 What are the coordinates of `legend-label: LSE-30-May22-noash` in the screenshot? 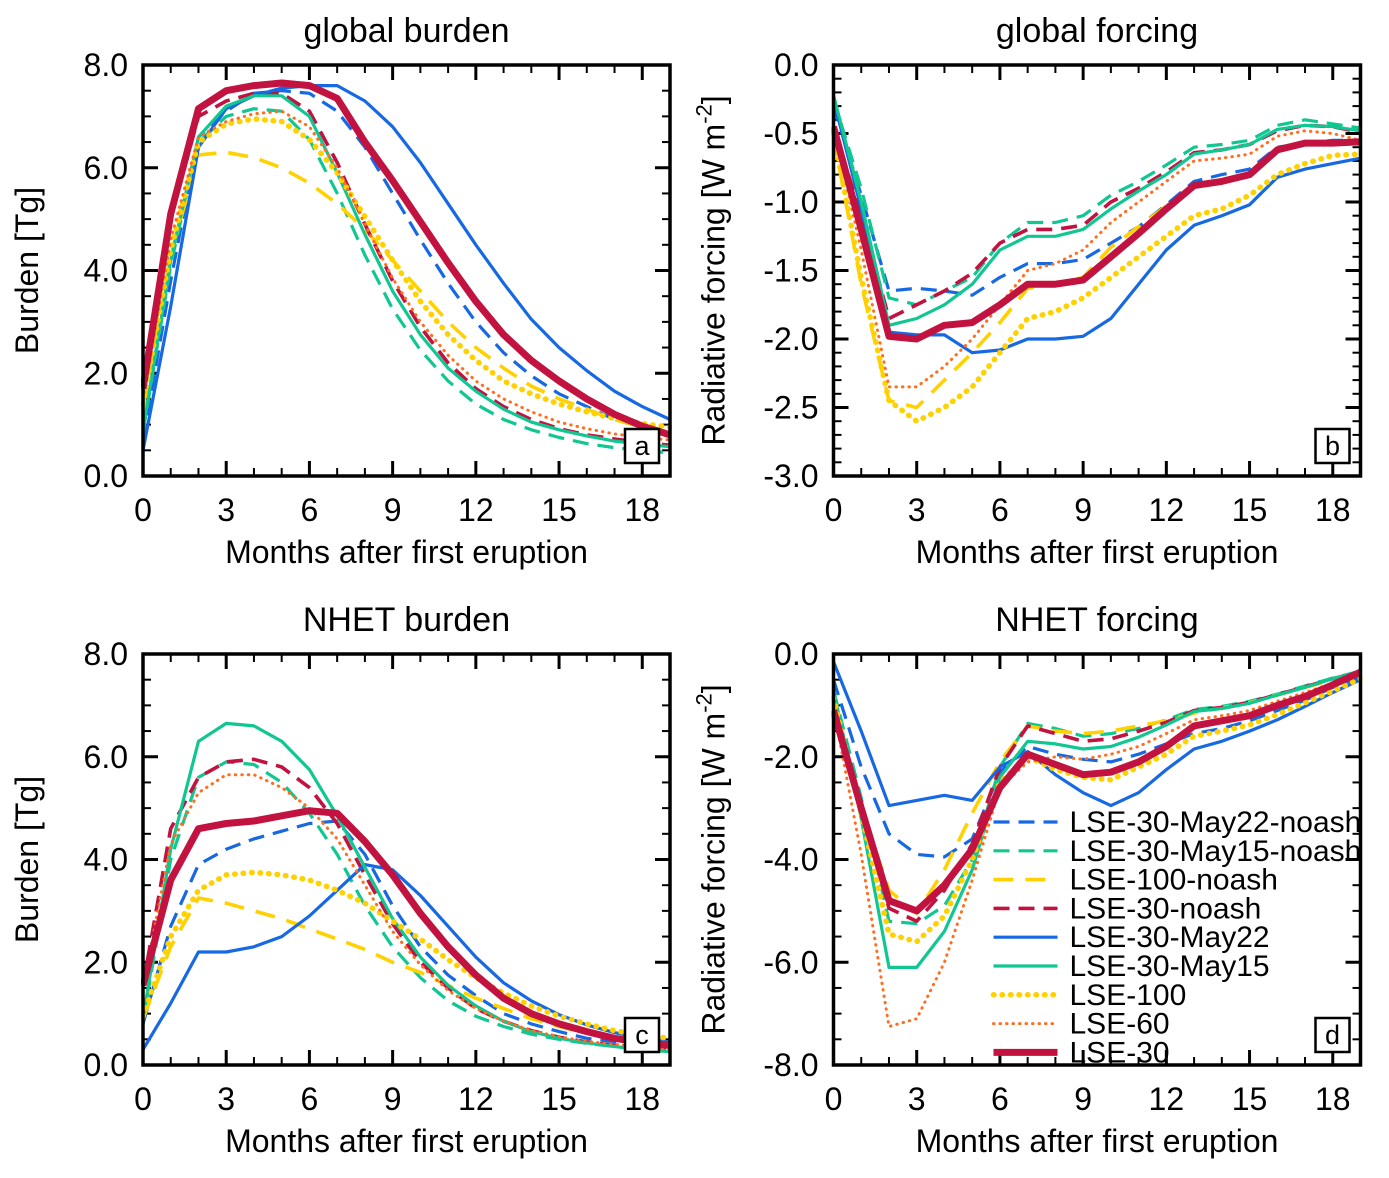 It's located at (1216, 822).